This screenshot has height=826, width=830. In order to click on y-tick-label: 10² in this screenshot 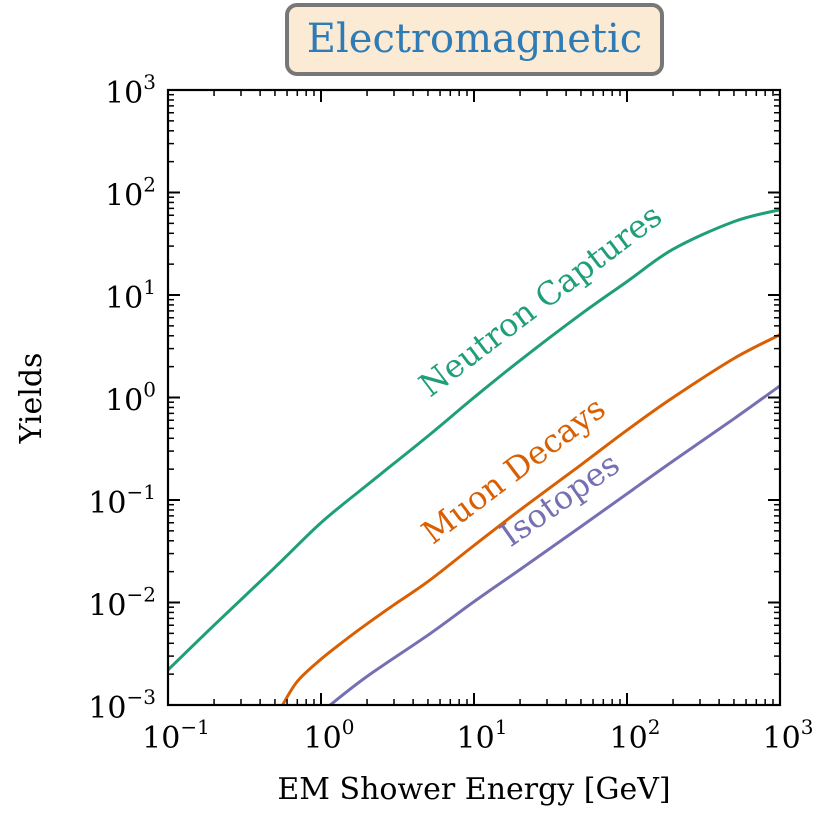, I will do `click(130, 193)`.